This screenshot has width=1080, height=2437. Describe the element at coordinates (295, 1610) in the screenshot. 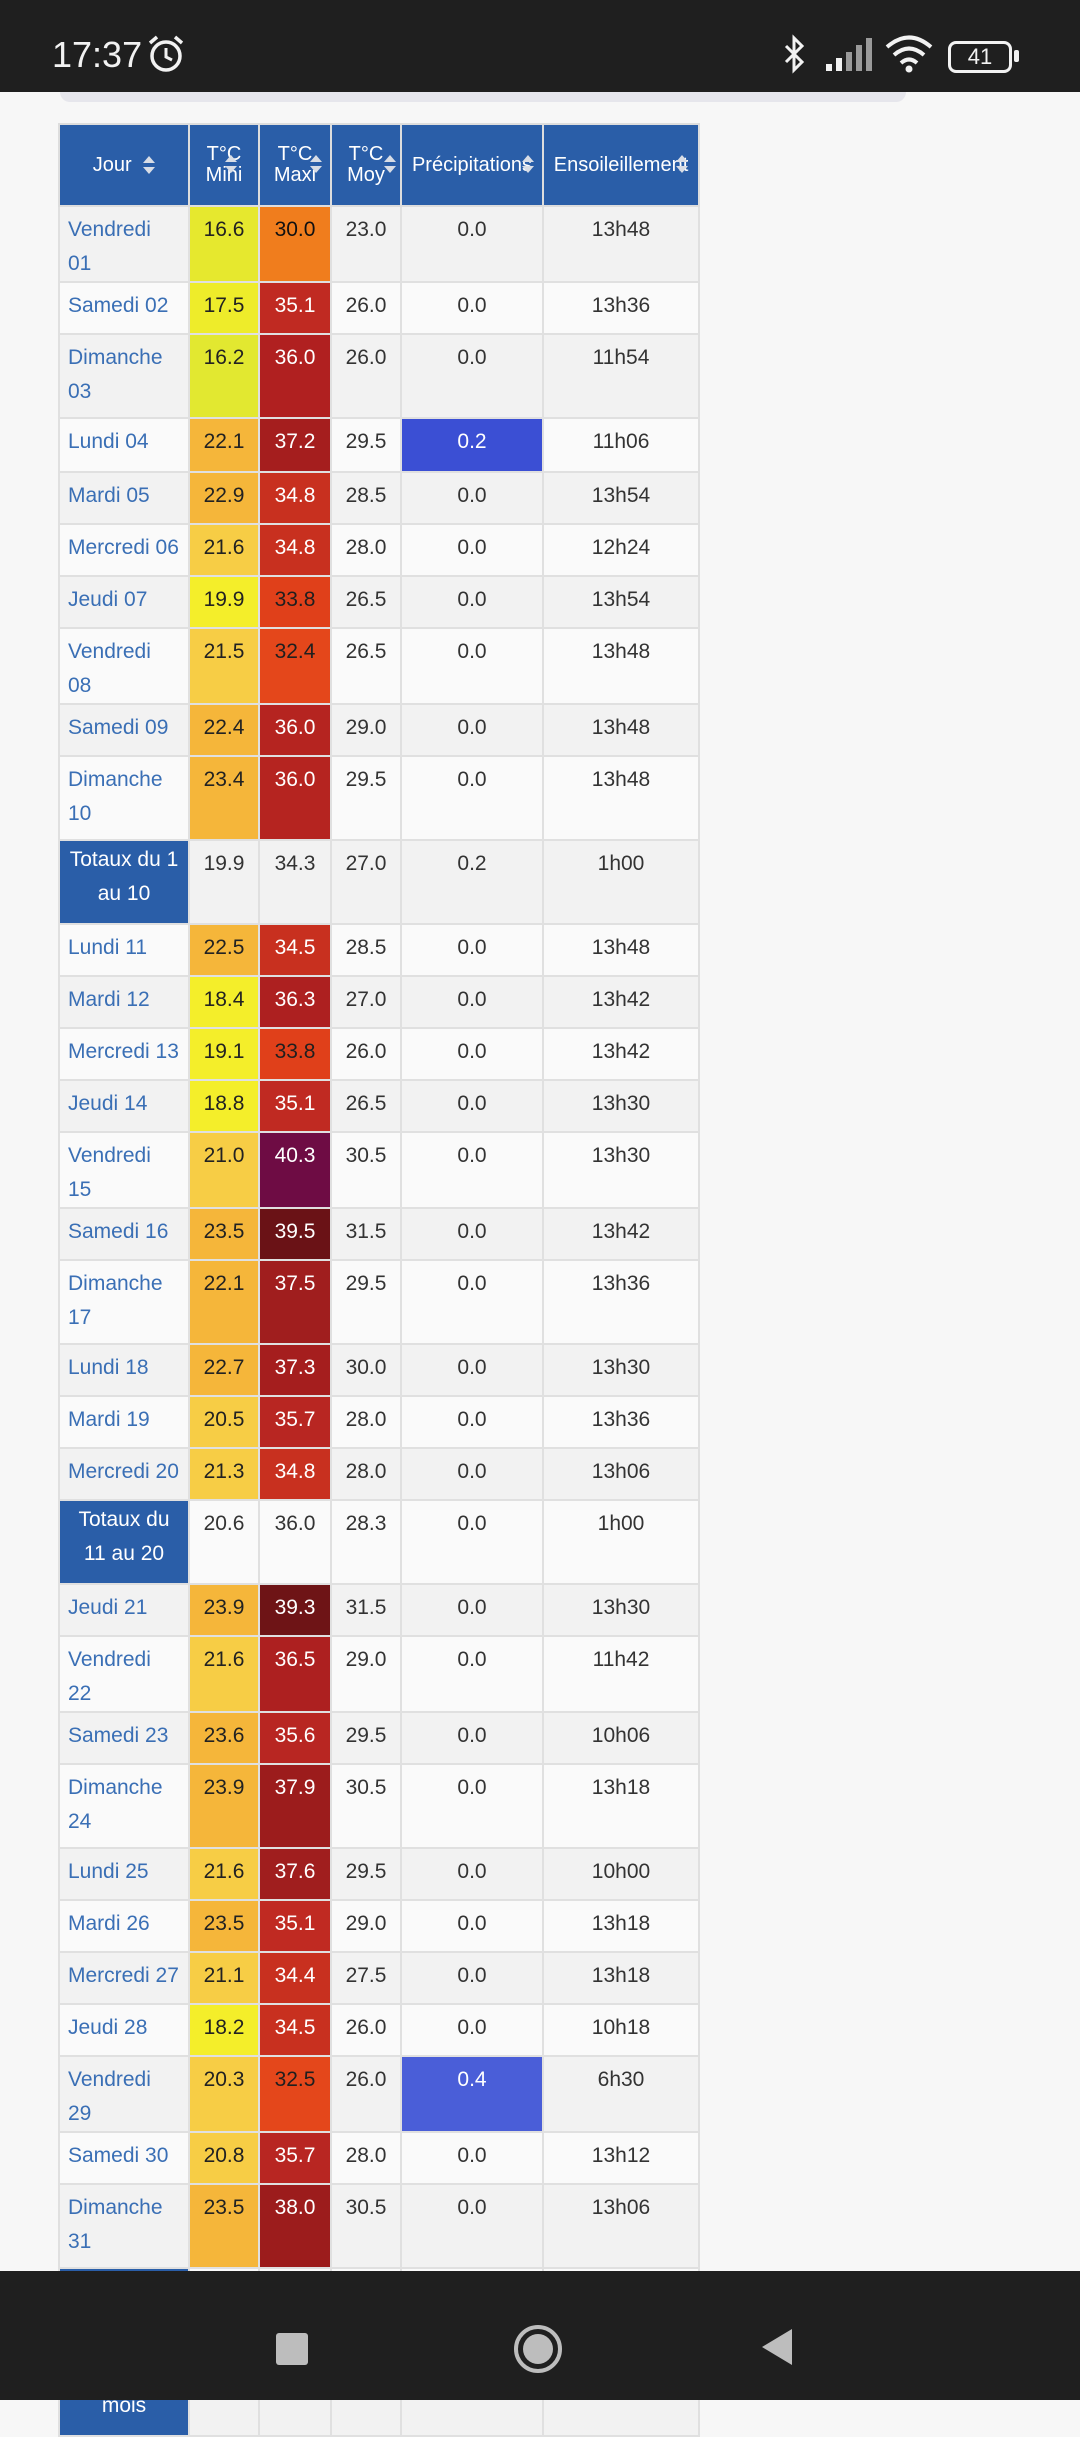

I see `tmax-cell: 39.3` at that location.